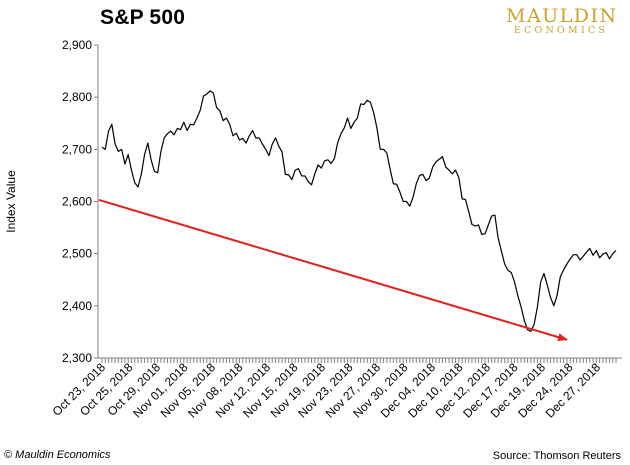  What do you see at coordinates (77, 202) in the screenshot?
I see `y-tick-label: 2,600` at bounding box center [77, 202].